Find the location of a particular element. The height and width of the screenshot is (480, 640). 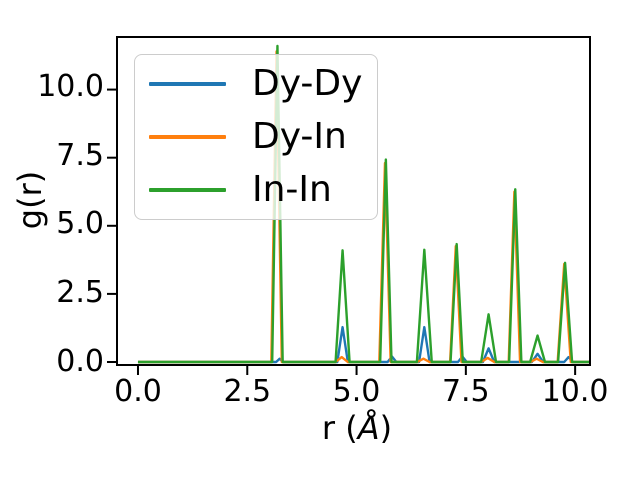

legend-label: Dy-Dy is located at coordinates (307, 83).